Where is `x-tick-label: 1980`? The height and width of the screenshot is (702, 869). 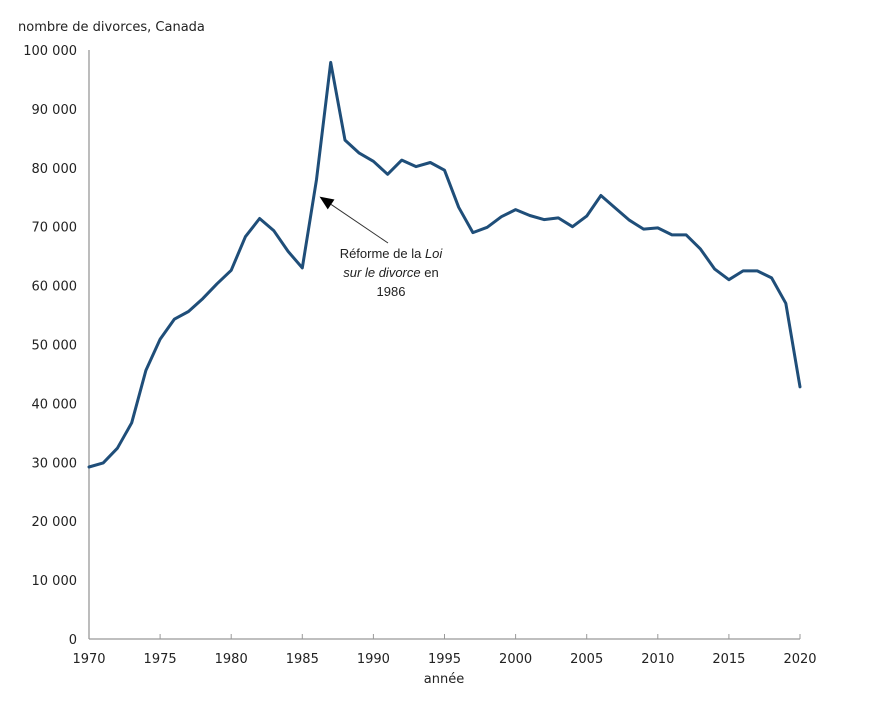 x-tick-label: 1980 is located at coordinates (231, 659).